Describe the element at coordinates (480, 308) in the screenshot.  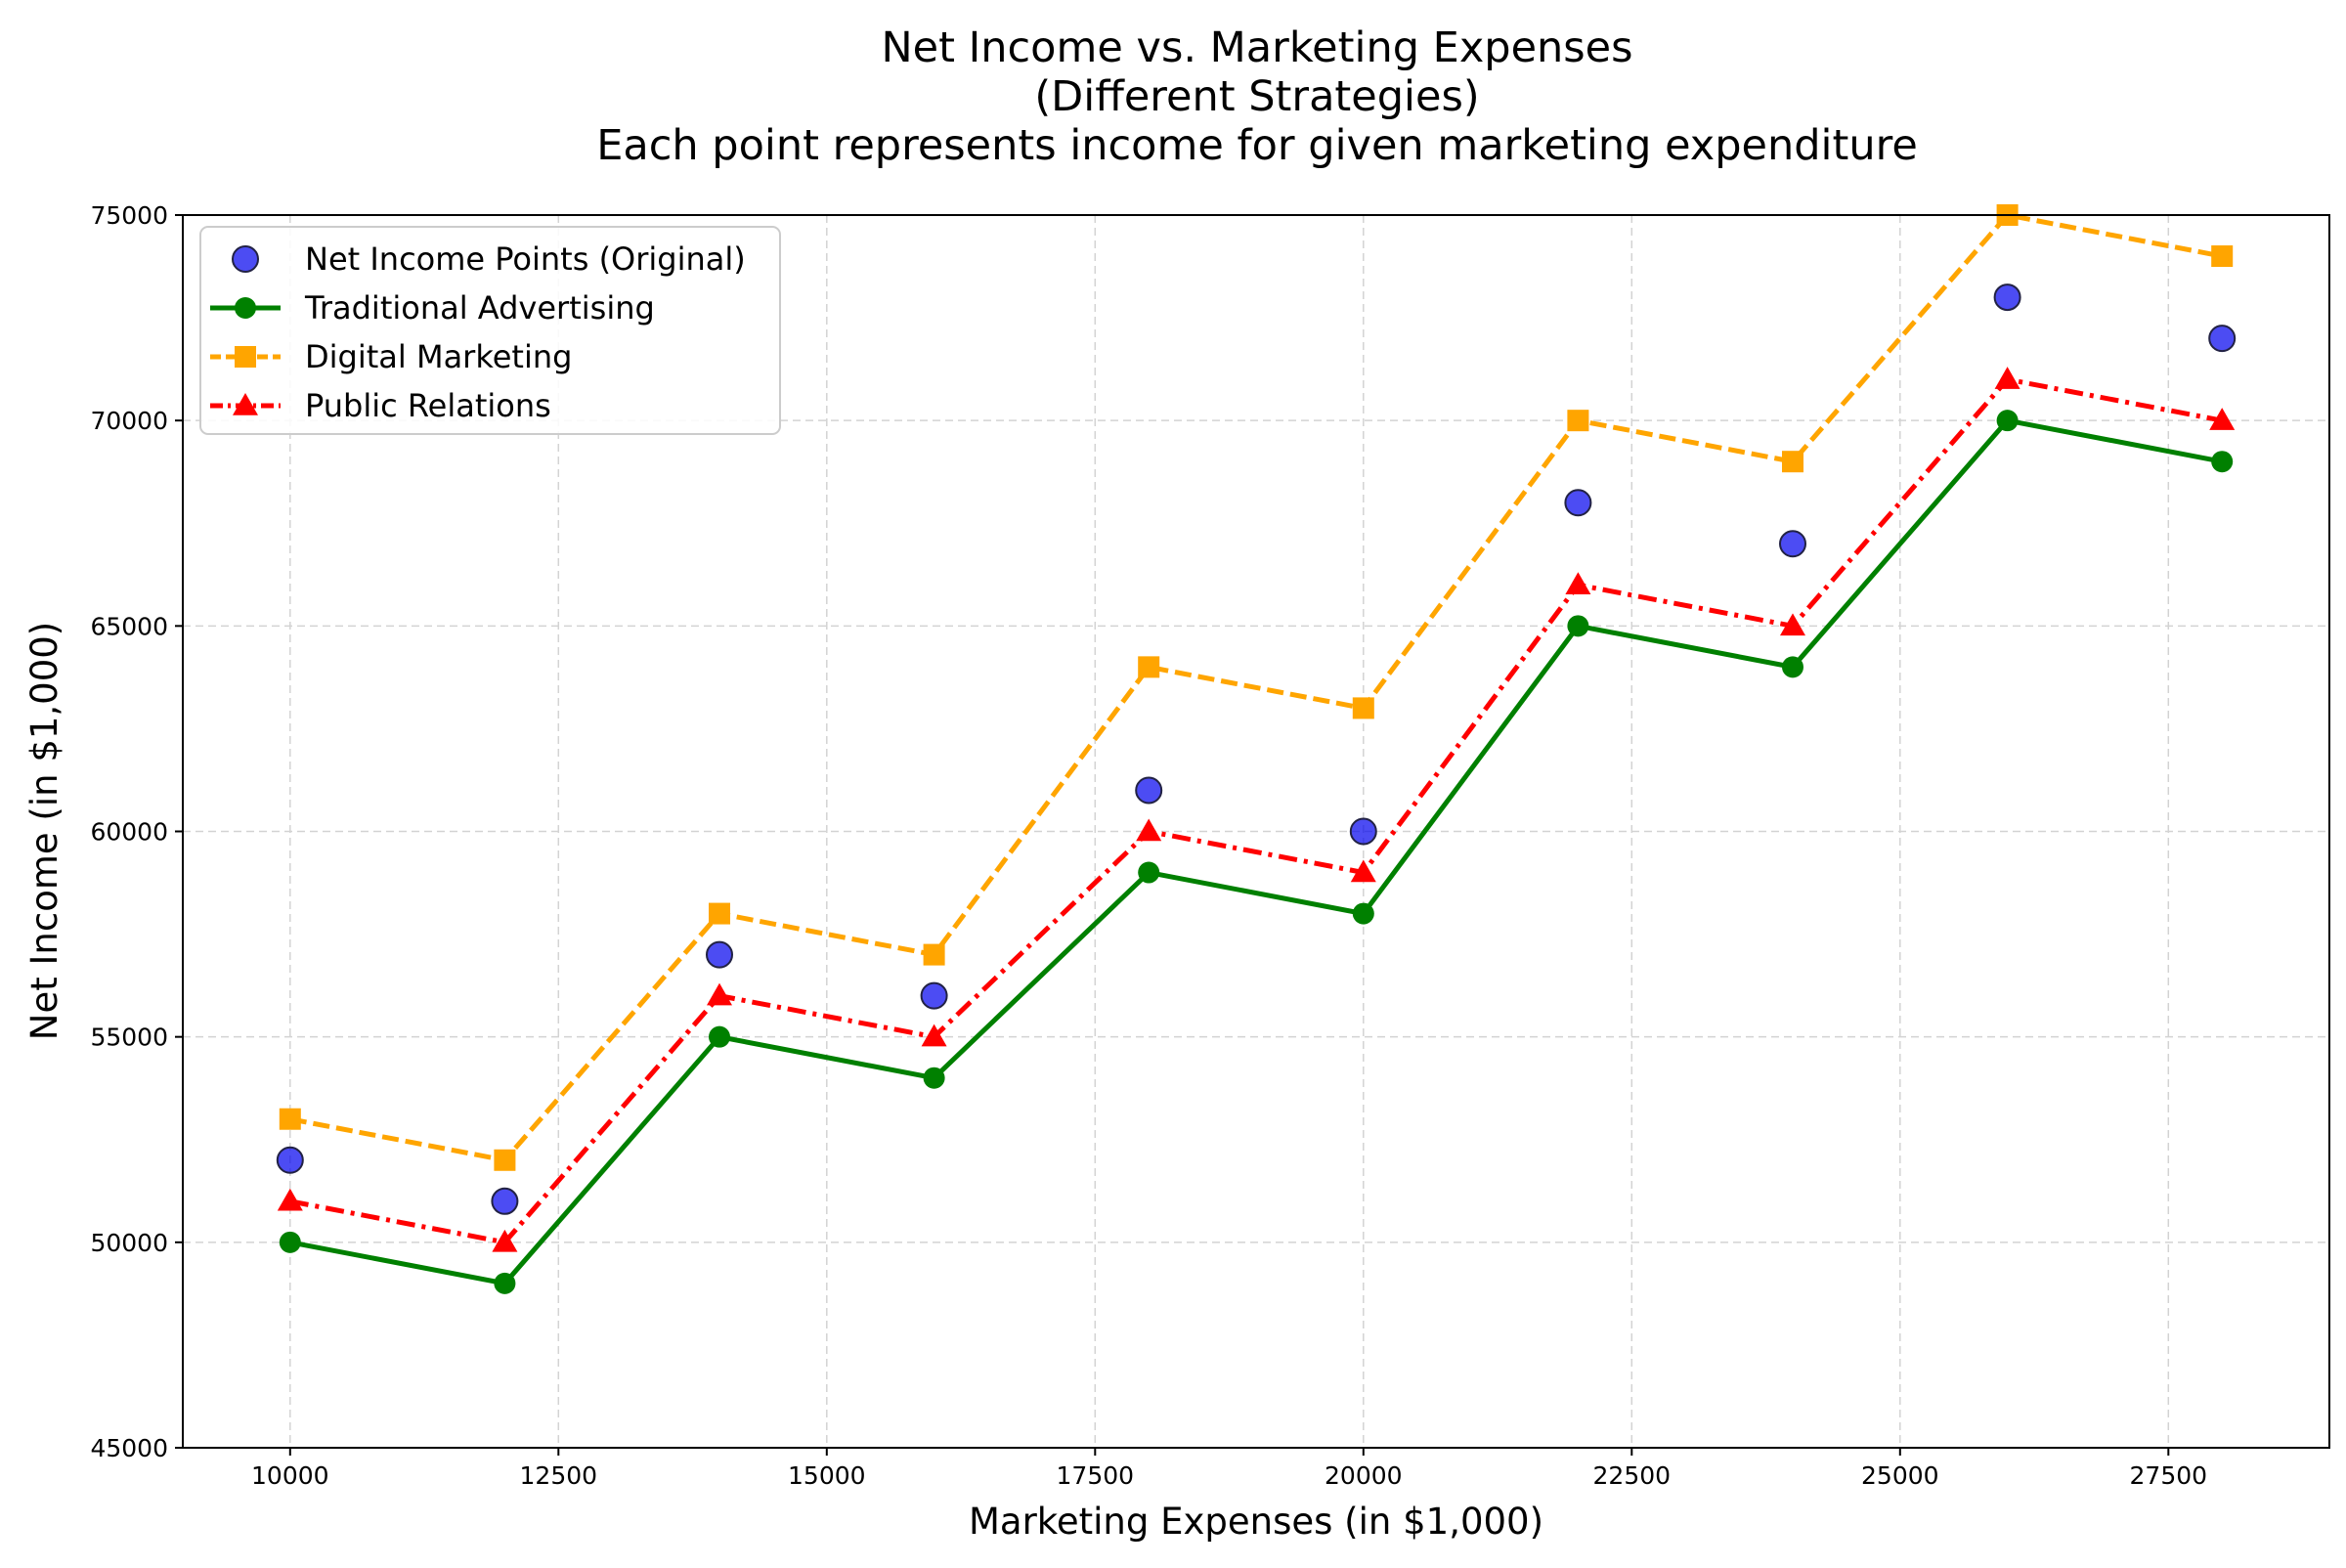
I see `legend-label: Traditional Advertising` at that location.